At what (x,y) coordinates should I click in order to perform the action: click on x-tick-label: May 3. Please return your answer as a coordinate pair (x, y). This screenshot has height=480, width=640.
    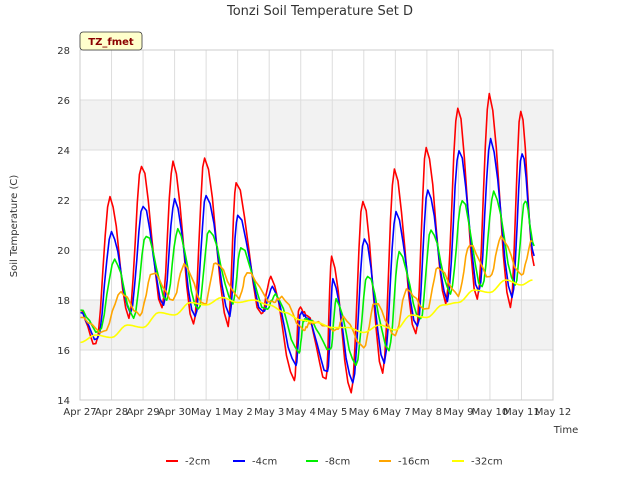
    Looking at the image, I should click on (269, 412).